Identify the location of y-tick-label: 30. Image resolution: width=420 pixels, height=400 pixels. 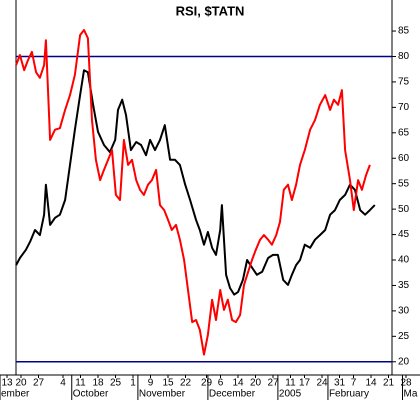
(404, 311).